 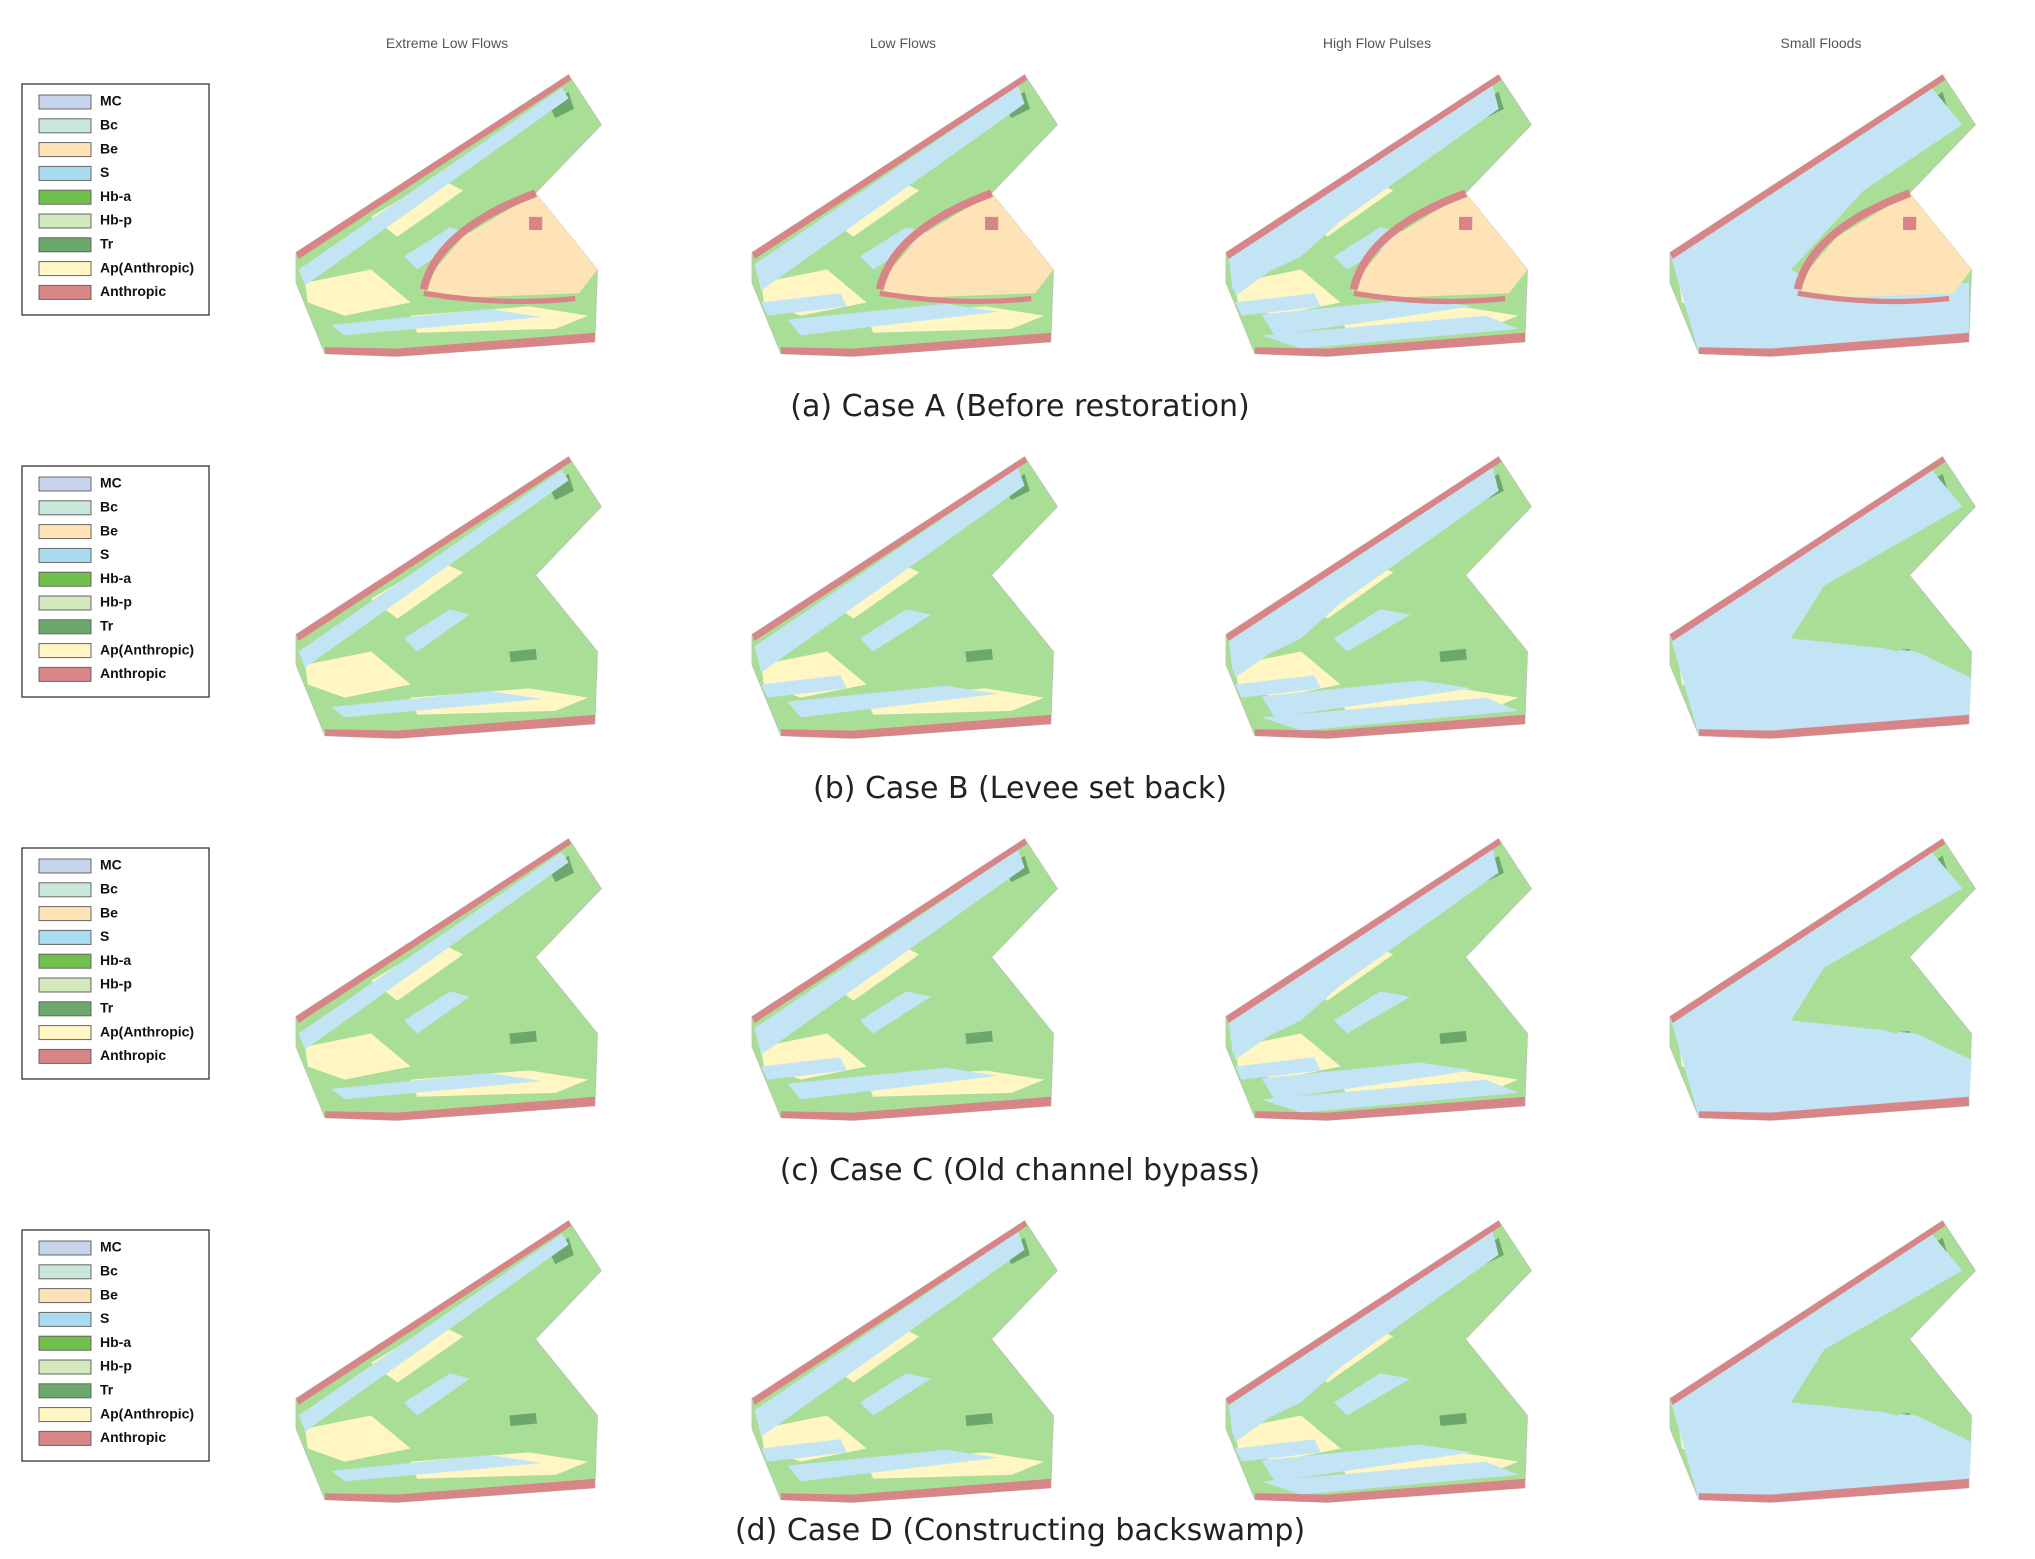 I want to click on row-caption: (a) Case A (Before restoration), so click(x=1019, y=406).